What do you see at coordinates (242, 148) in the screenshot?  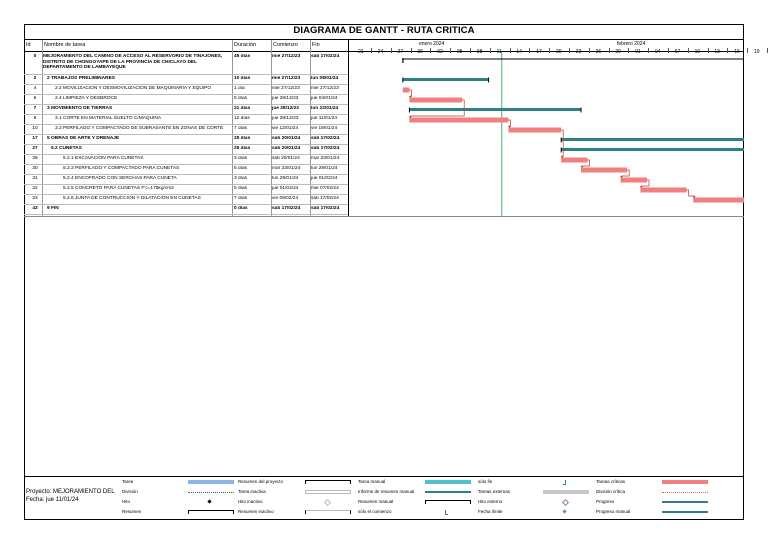 I see `task-duration: 25 días` at bounding box center [242, 148].